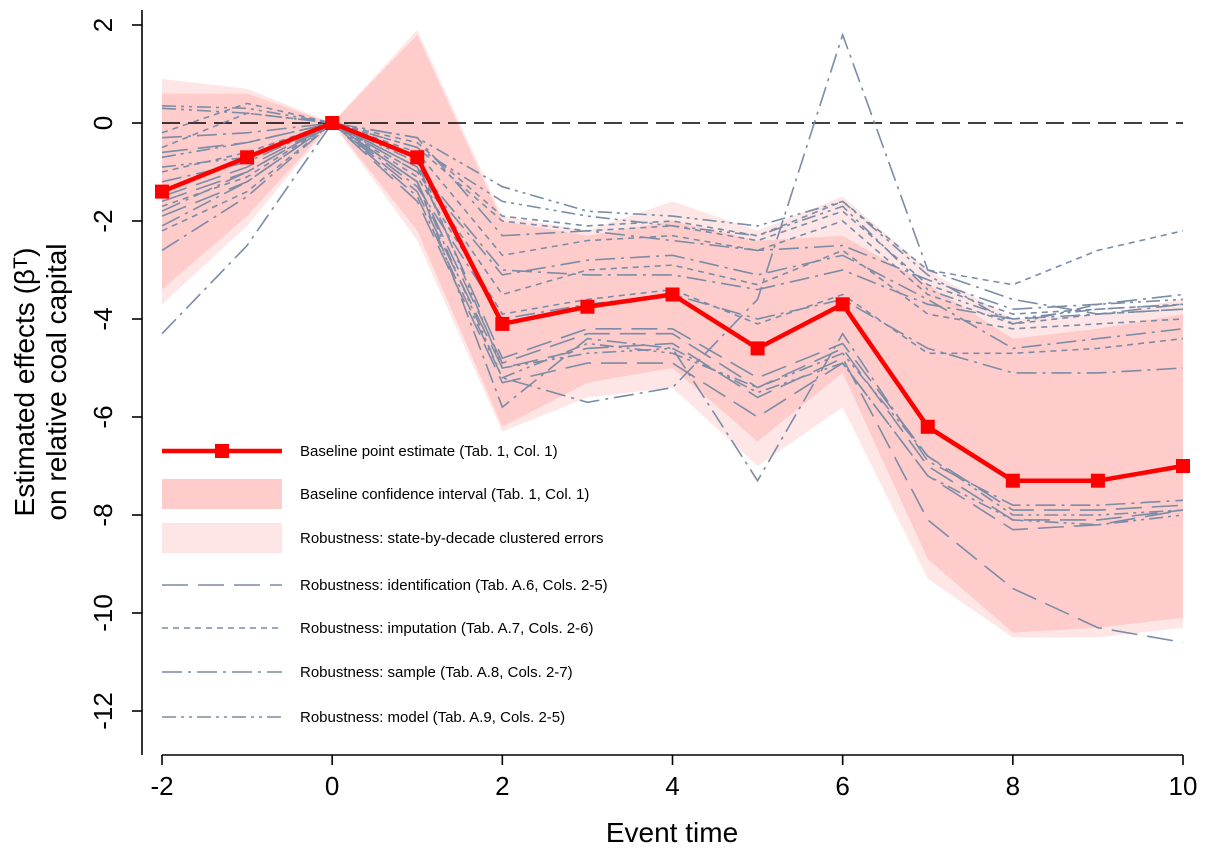  What do you see at coordinates (502, 786) in the screenshot?
I see `x-tick-label: 2` at bounding box center [502, 786].